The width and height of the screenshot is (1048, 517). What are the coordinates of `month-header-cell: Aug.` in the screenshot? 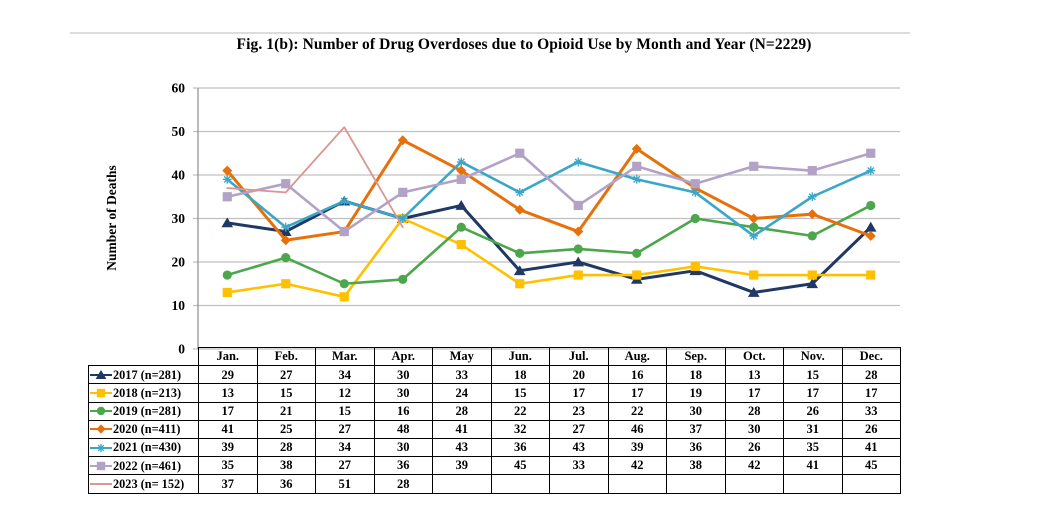 It's located at (637, 356).